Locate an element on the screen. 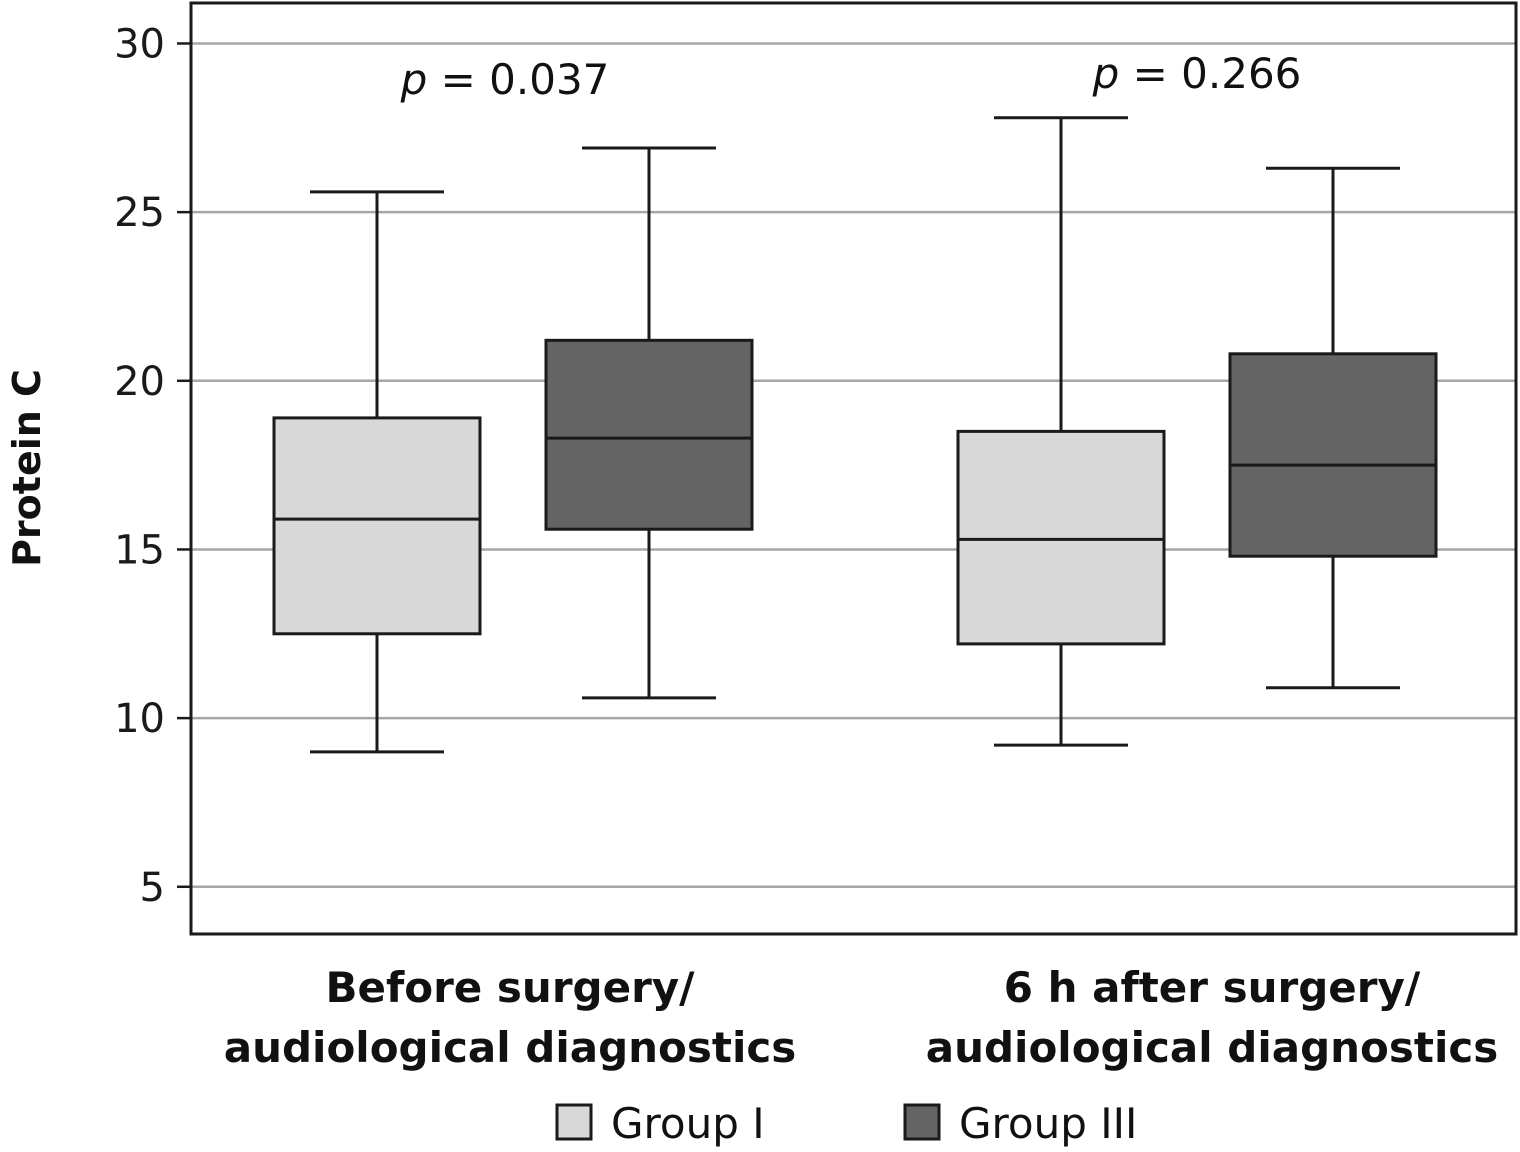  x-category-label: 6 h after surgery/ is located at coordinates (1212, 987).